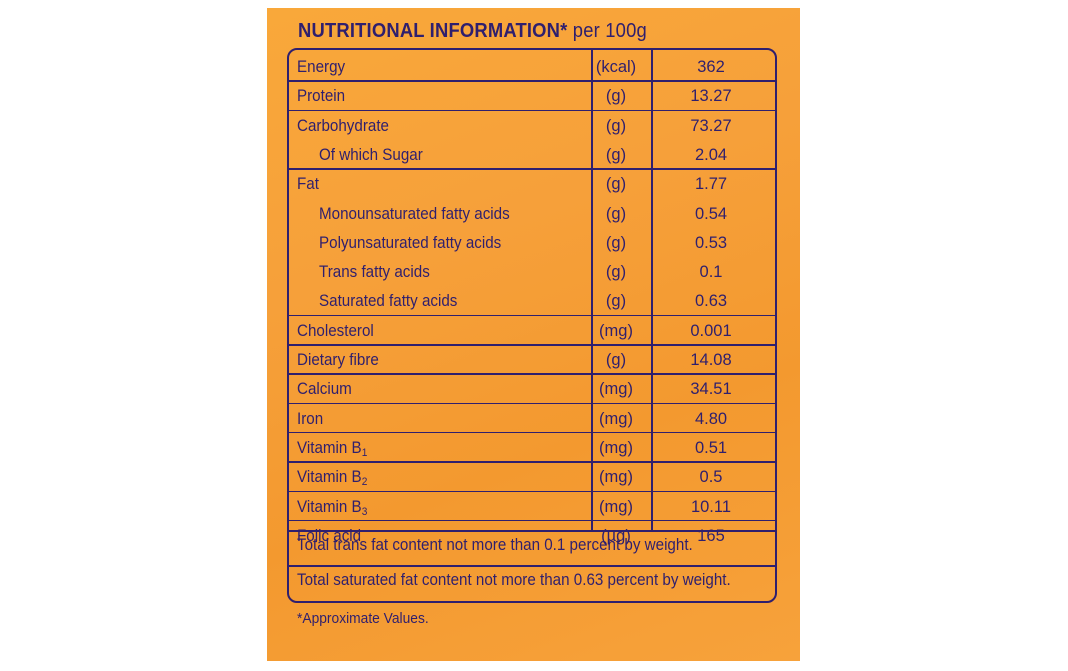 The image size is (1068, 671). What do you see at coordinates (532, 301) in the screenshot?
I see `table-row: Saturated fatty acids (g) 0.63` at bounding box center [532, 301].